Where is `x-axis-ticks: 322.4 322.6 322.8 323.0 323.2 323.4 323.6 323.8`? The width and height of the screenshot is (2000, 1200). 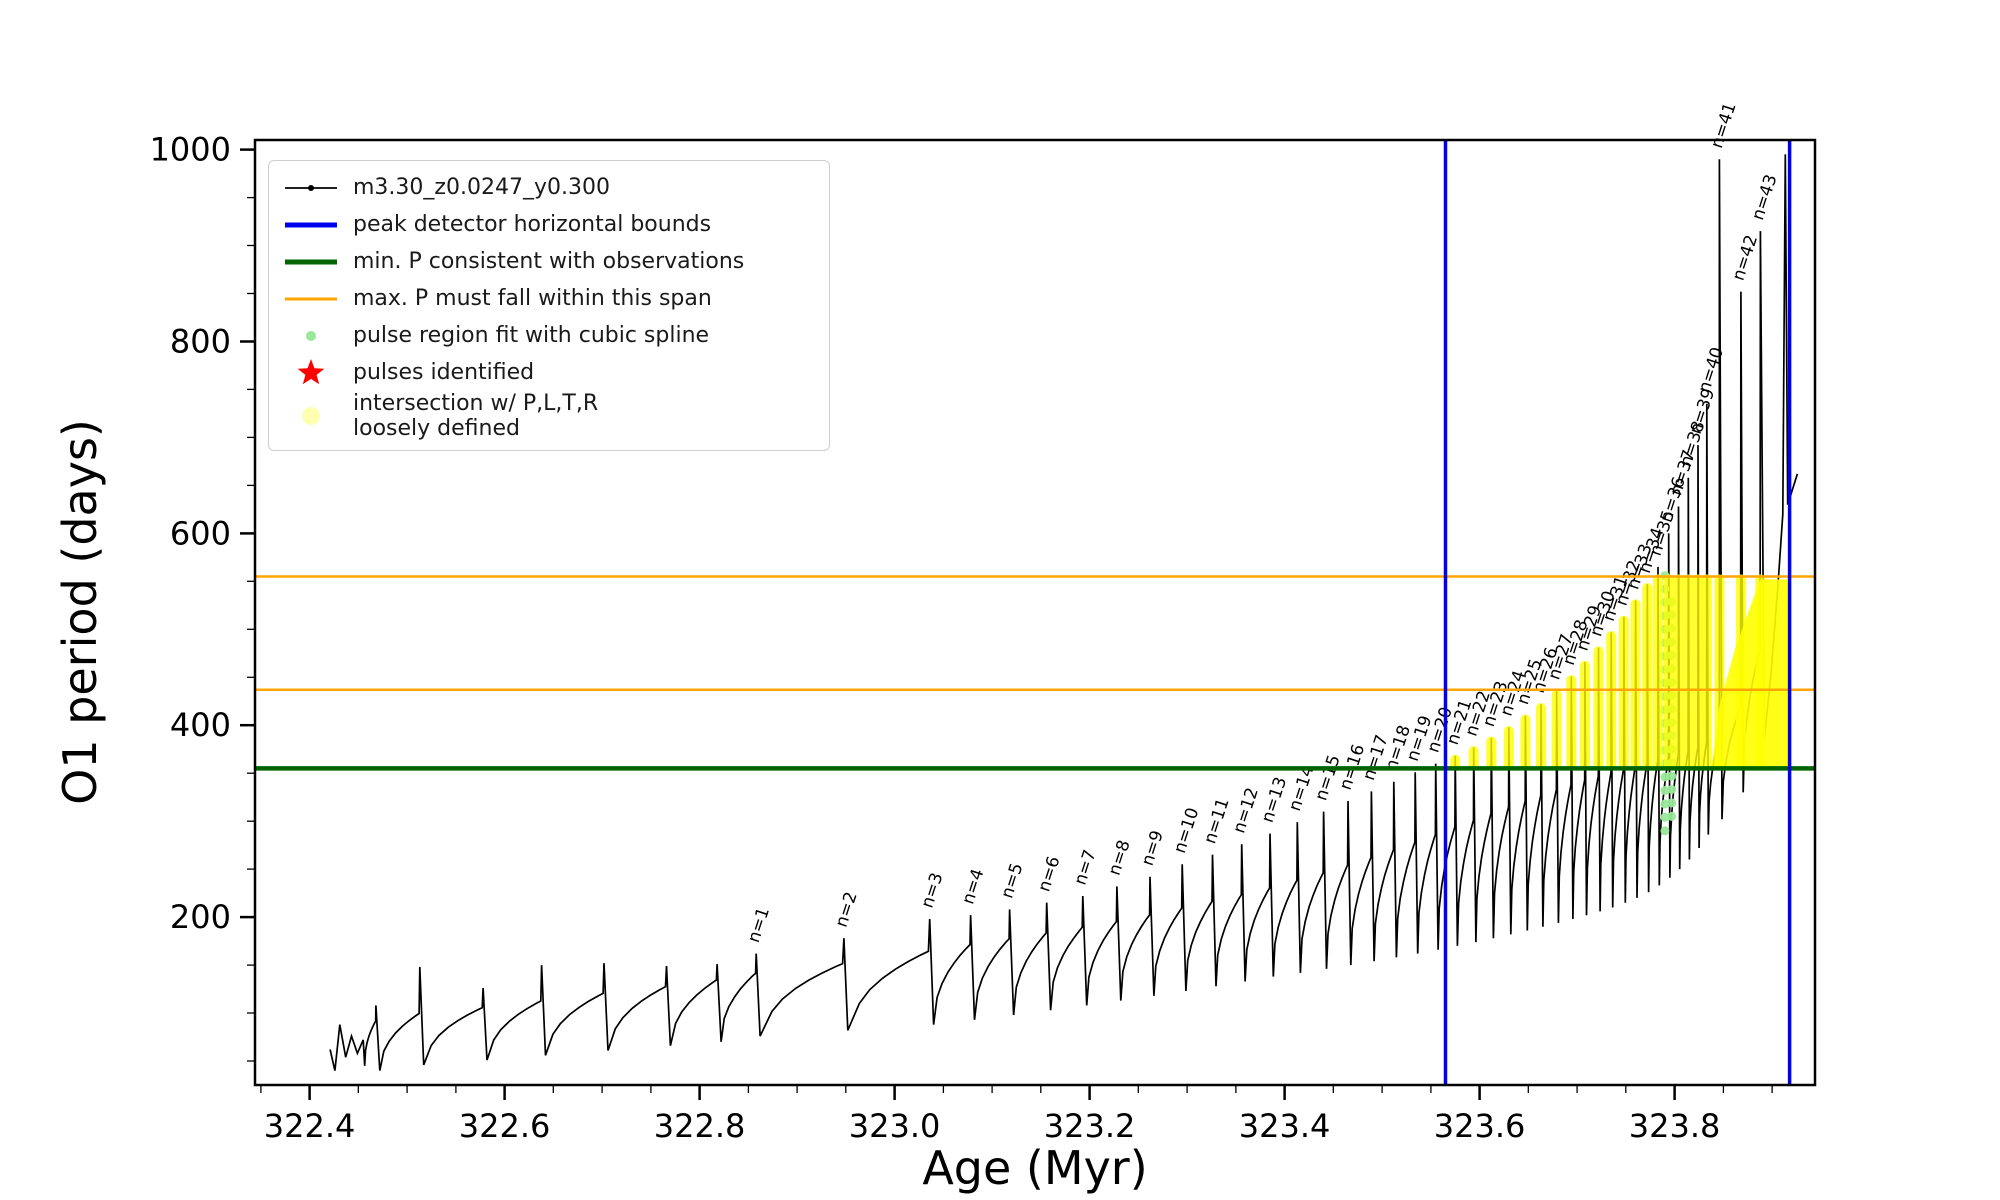
x-axis-ticks: 322.4 322.6 322.8 323.0 323.2 323.4 323.6 323.8 is located at coordinates (1016, 1115).